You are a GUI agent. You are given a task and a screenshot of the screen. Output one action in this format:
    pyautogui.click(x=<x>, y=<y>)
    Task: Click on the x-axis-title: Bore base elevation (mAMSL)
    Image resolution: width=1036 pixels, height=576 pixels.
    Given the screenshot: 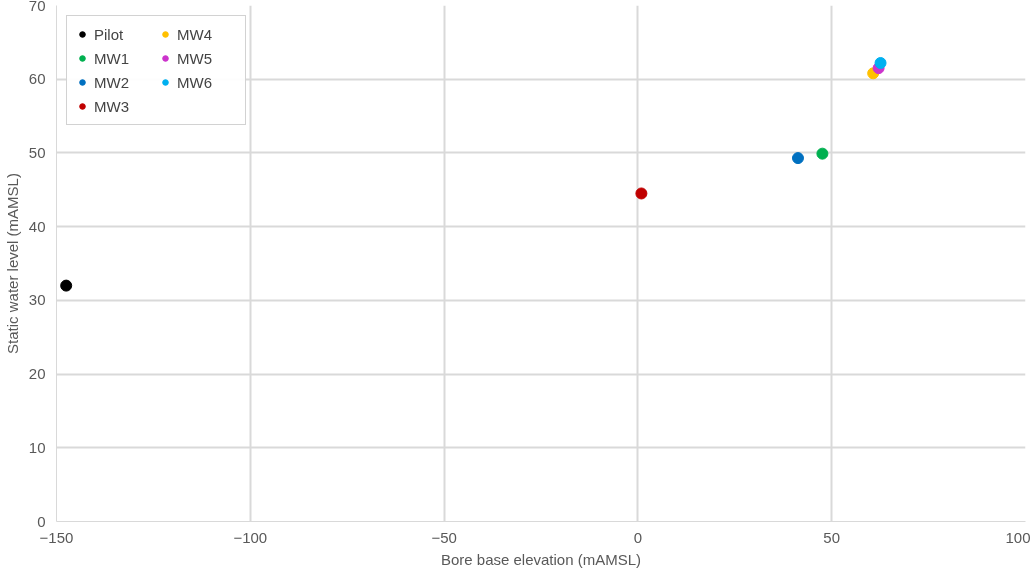 What is the action you would take?
    pyautogui.click(x=541, y=559)
    